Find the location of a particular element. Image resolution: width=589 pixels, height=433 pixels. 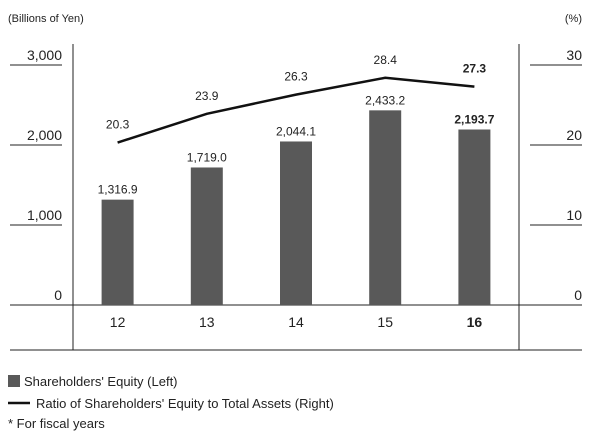

y-tick-label: 0 is located at coordinates (58, 295).